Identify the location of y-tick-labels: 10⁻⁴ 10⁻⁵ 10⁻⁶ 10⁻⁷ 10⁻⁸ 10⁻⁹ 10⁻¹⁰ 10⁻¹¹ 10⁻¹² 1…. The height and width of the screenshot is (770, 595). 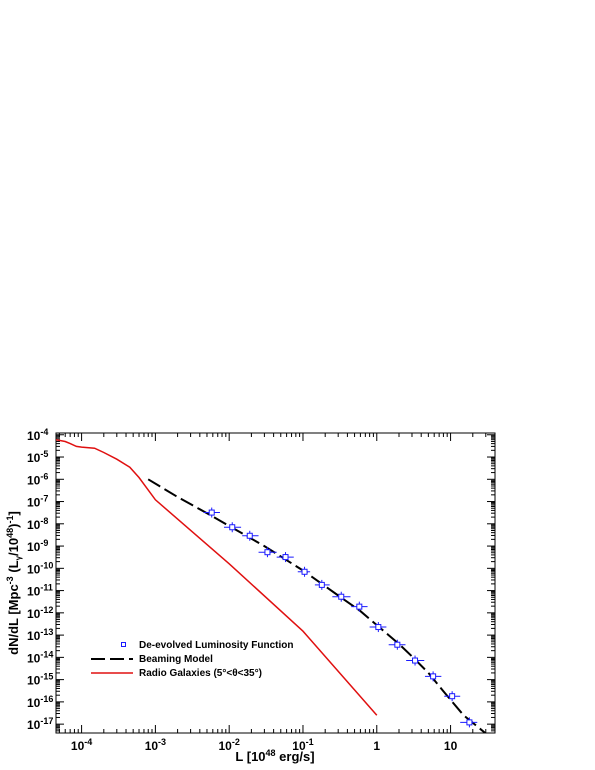
(40, 579).